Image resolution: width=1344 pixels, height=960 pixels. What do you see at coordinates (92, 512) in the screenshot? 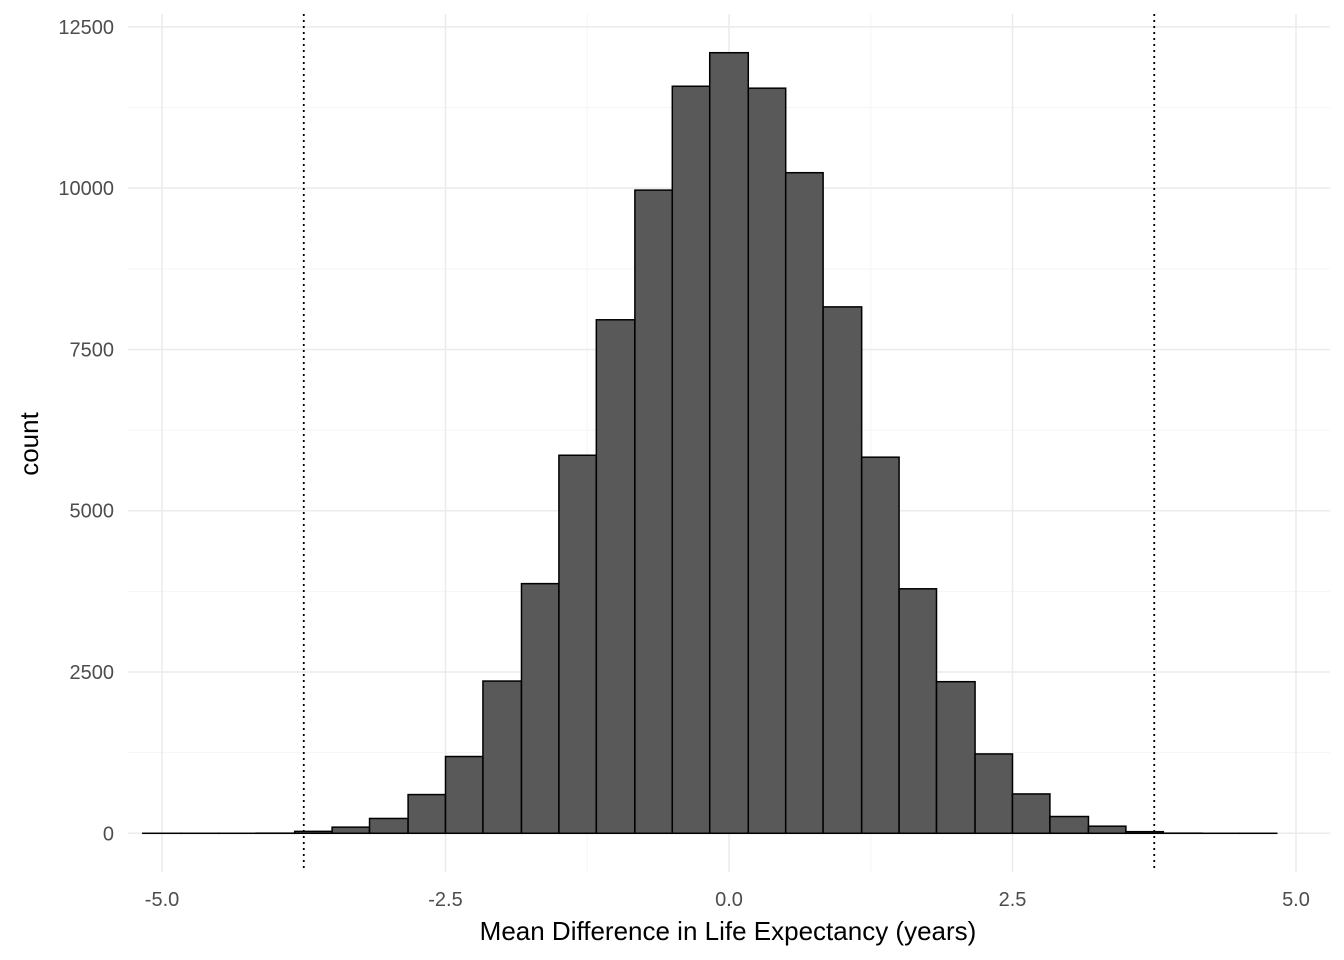
I see `y-tick-label: 5000` at bounding box center [92, 512].